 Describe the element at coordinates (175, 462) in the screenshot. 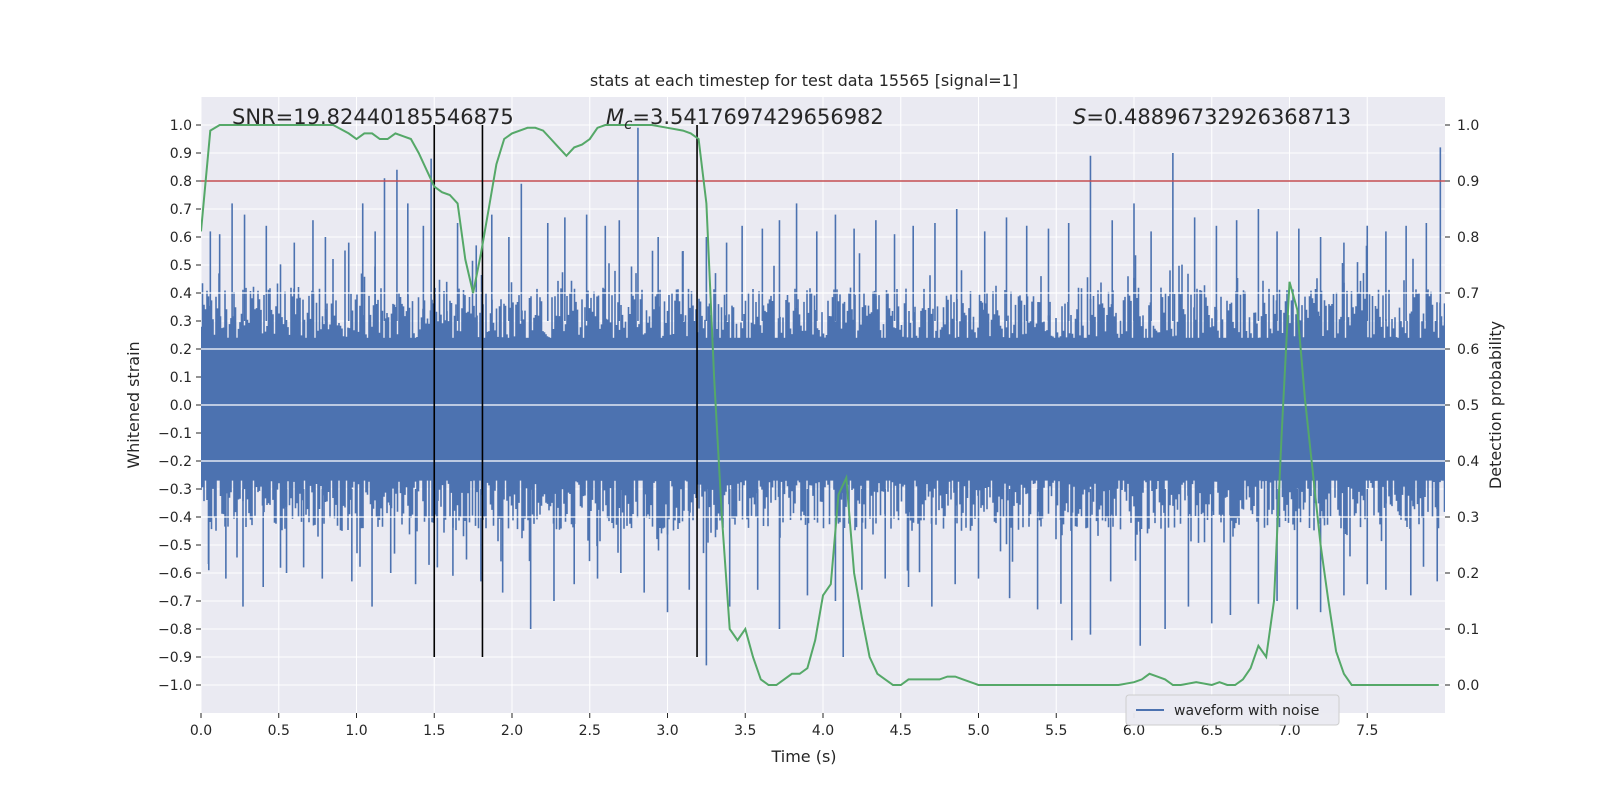

I see `y-tick-label-left: −0.2` at that location.